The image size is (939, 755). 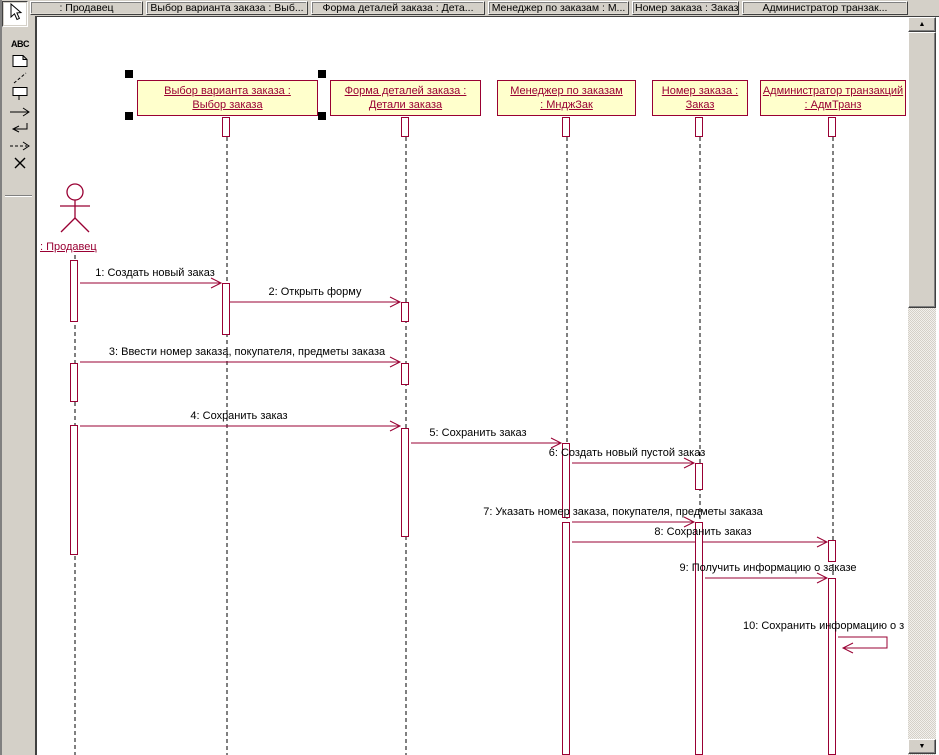 What do you see at coordinates (627, 453) in the screenshot?
I see `message-6-label: 6: Создать новый пустой заказ` at bounding box center [627, 453].